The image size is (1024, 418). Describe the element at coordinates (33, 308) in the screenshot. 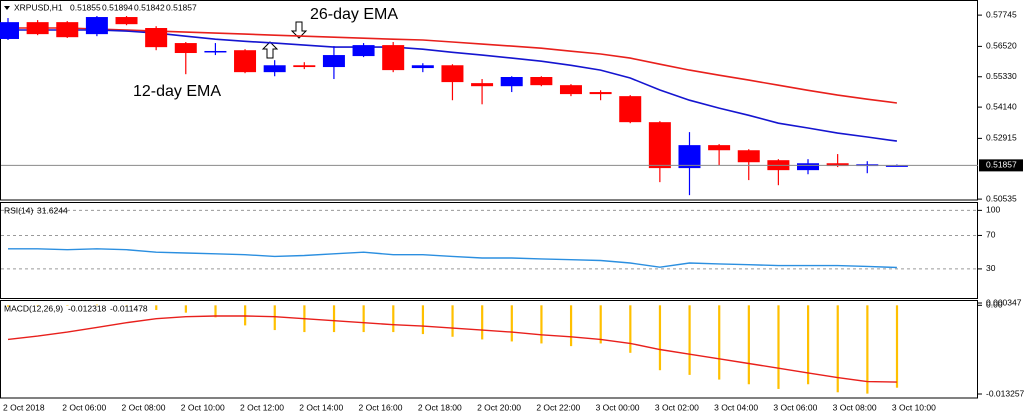

I see `panel-title: MACD(12,26,9)` at that location.